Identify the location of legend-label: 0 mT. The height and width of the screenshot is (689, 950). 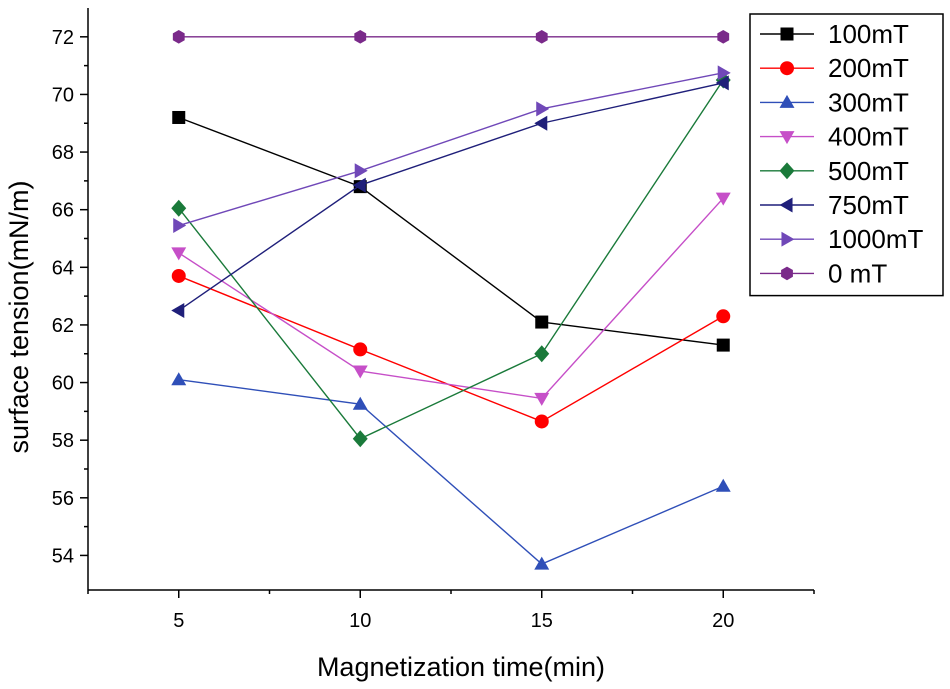
(857, 273).